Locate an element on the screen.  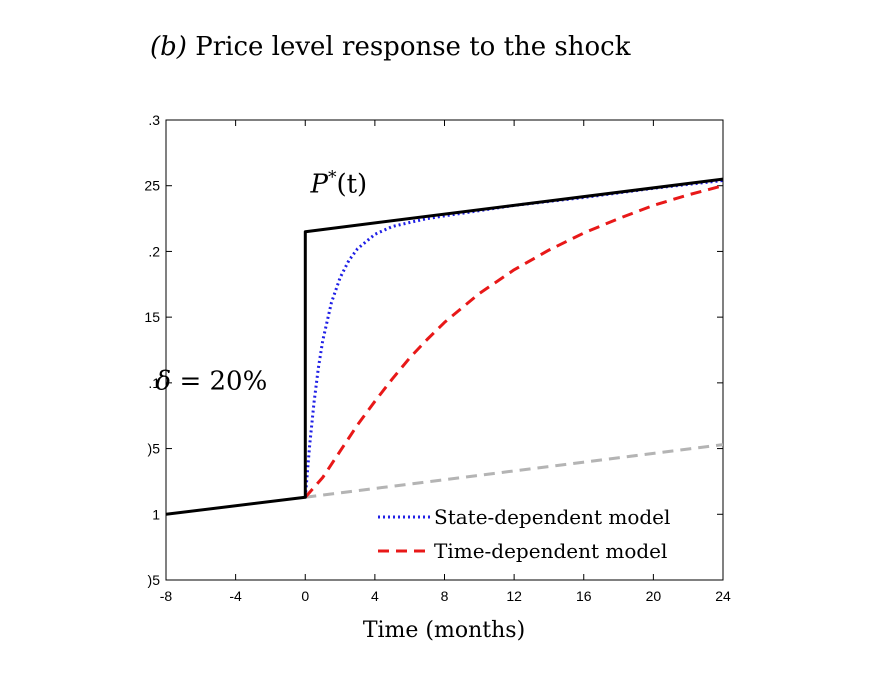
annotation-layer: P*(t) δ = 20% is located at coordinates (262, 281).